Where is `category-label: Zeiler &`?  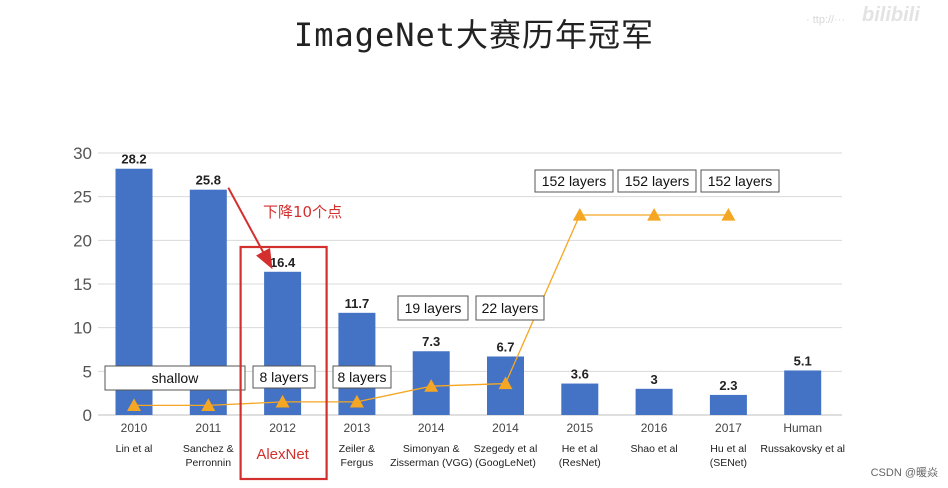 category-label: Zeiler & is located at coordinates (357, 449).